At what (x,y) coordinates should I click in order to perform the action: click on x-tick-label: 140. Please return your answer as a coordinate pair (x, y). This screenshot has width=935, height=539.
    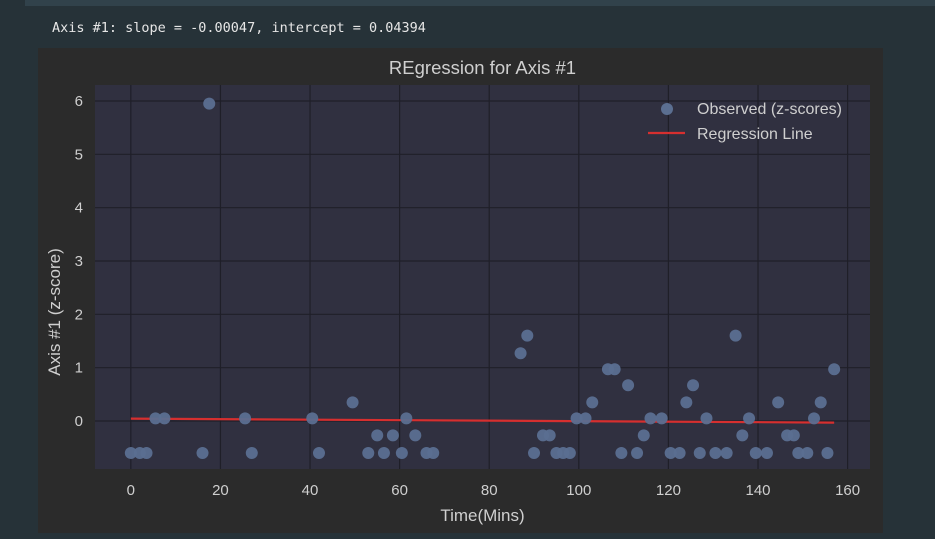
    Looking at the image, I should click on (757, 490).